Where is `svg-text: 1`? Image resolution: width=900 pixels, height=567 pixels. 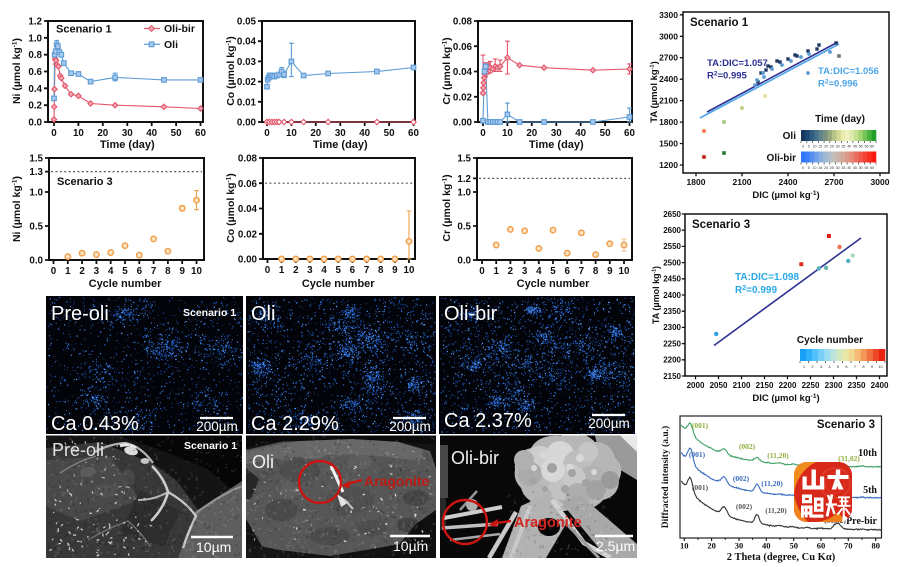
svg-text: 1 is located at coordinates (282, 270).